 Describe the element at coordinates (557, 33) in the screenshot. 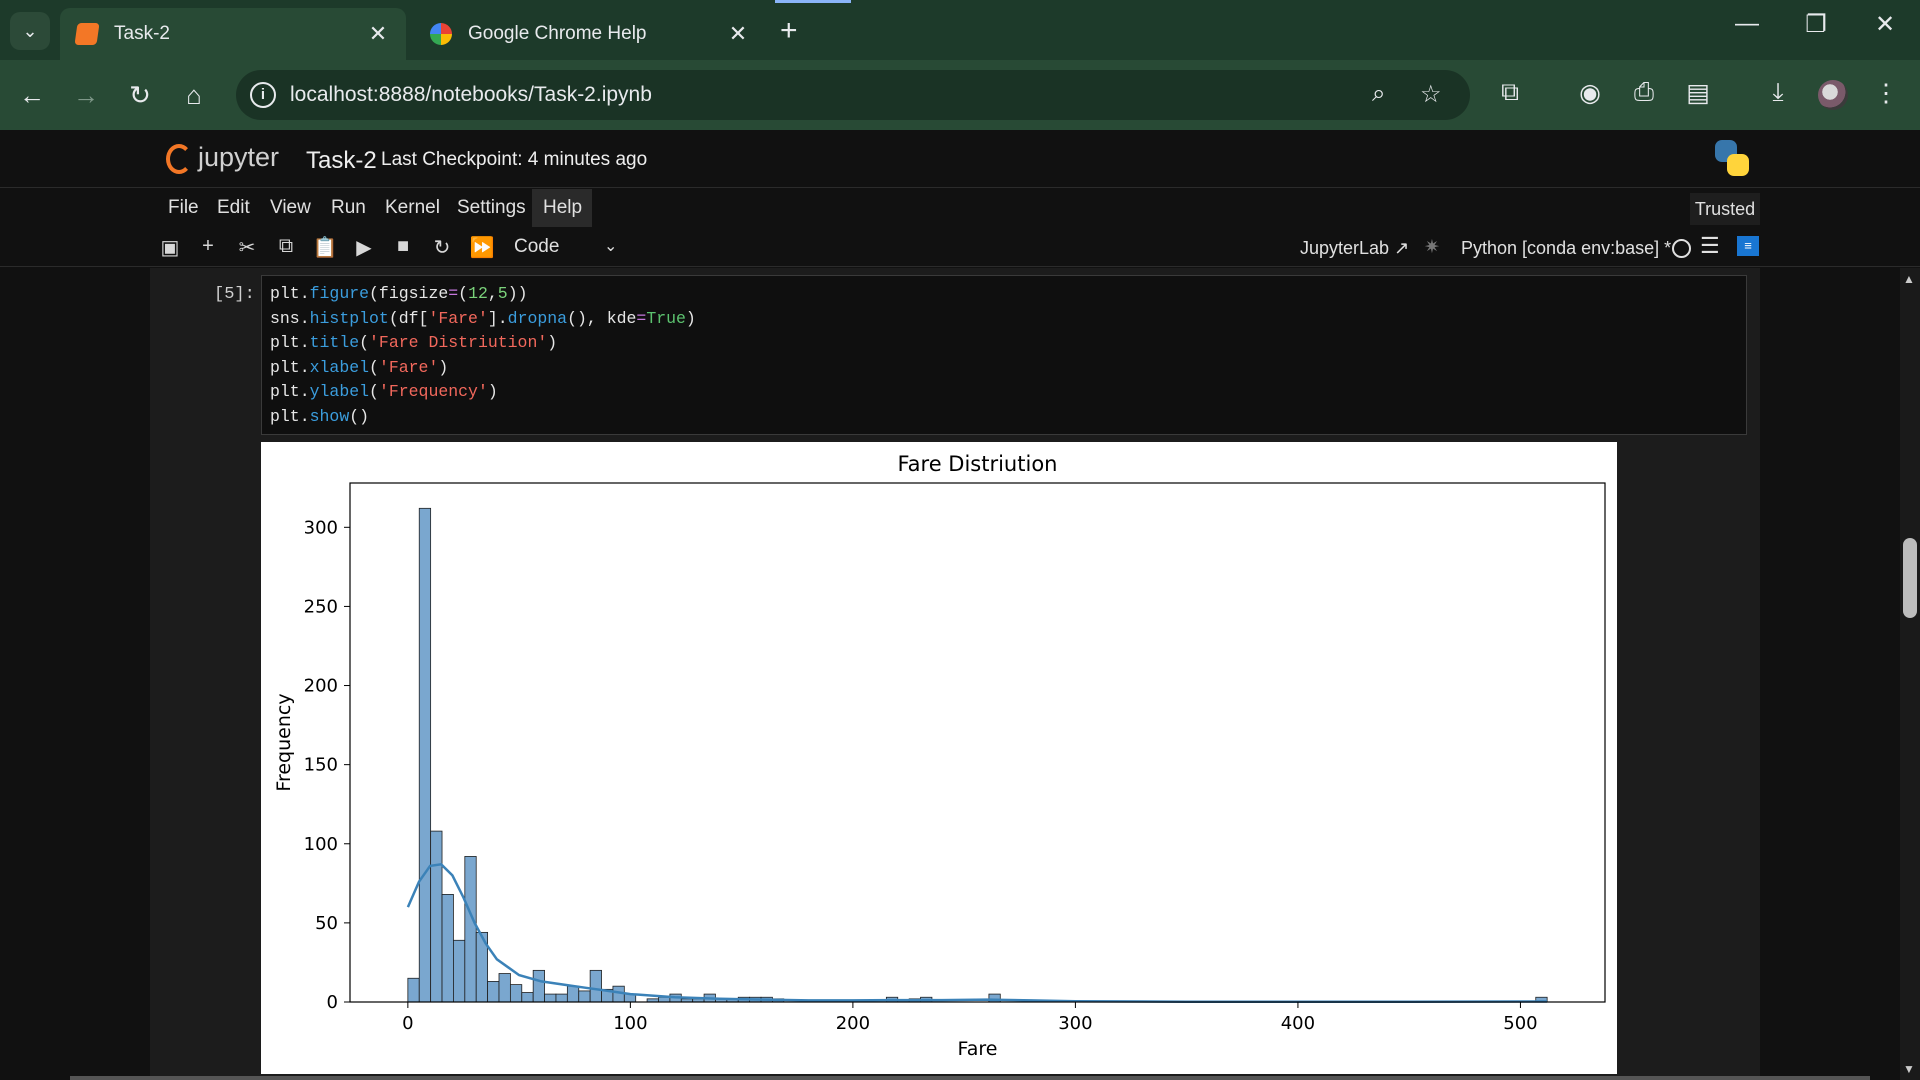

I see `tab-title: Google Chrome Help` at that location.